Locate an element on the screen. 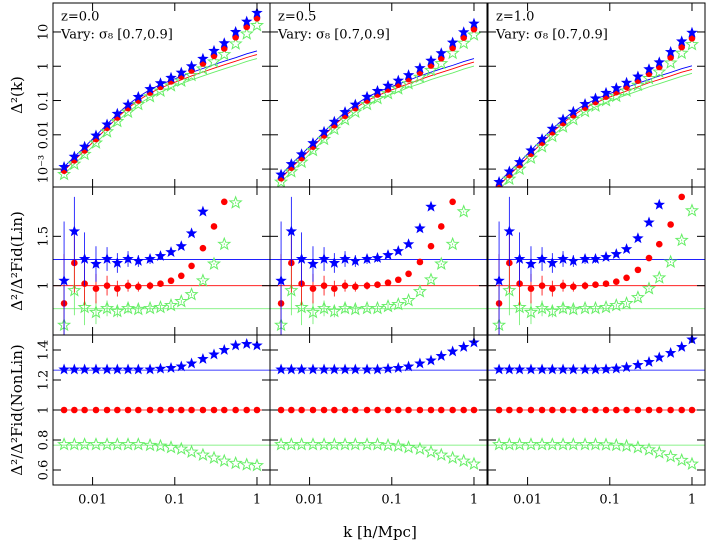 Image resolution: width=708 pixels, height=545 pixels. y-tick-label: 0.01 is located at coordinates (44, 134).